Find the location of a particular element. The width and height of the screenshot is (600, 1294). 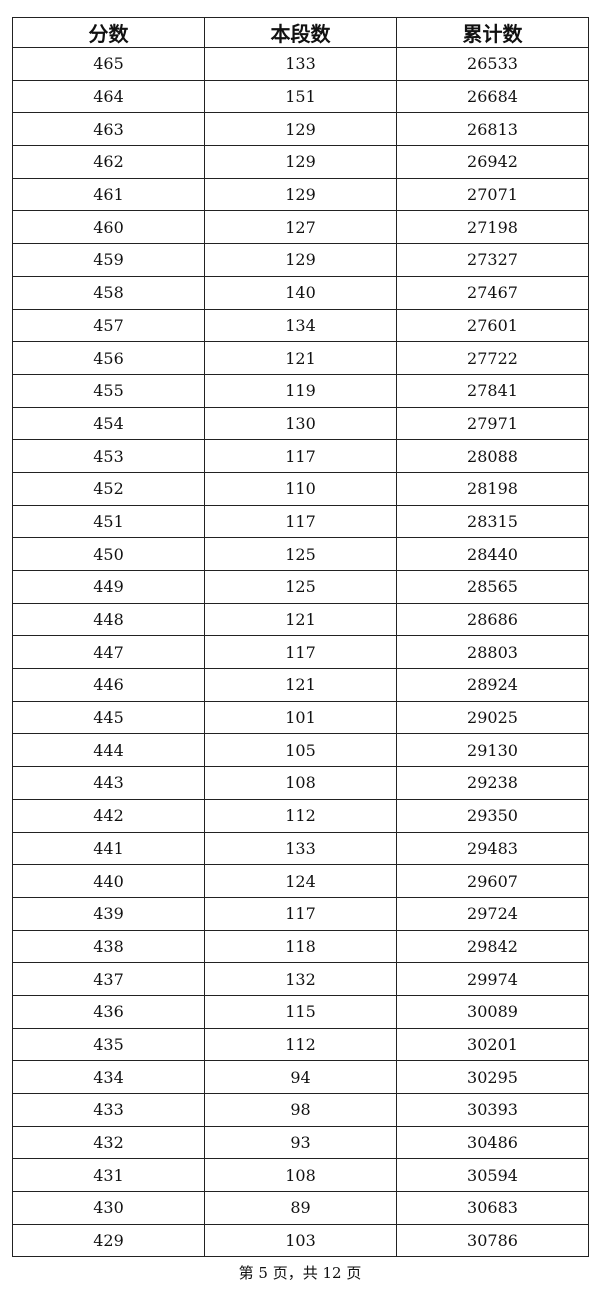

table-row: 463 129 26813 is located at coordinates (300, 129).